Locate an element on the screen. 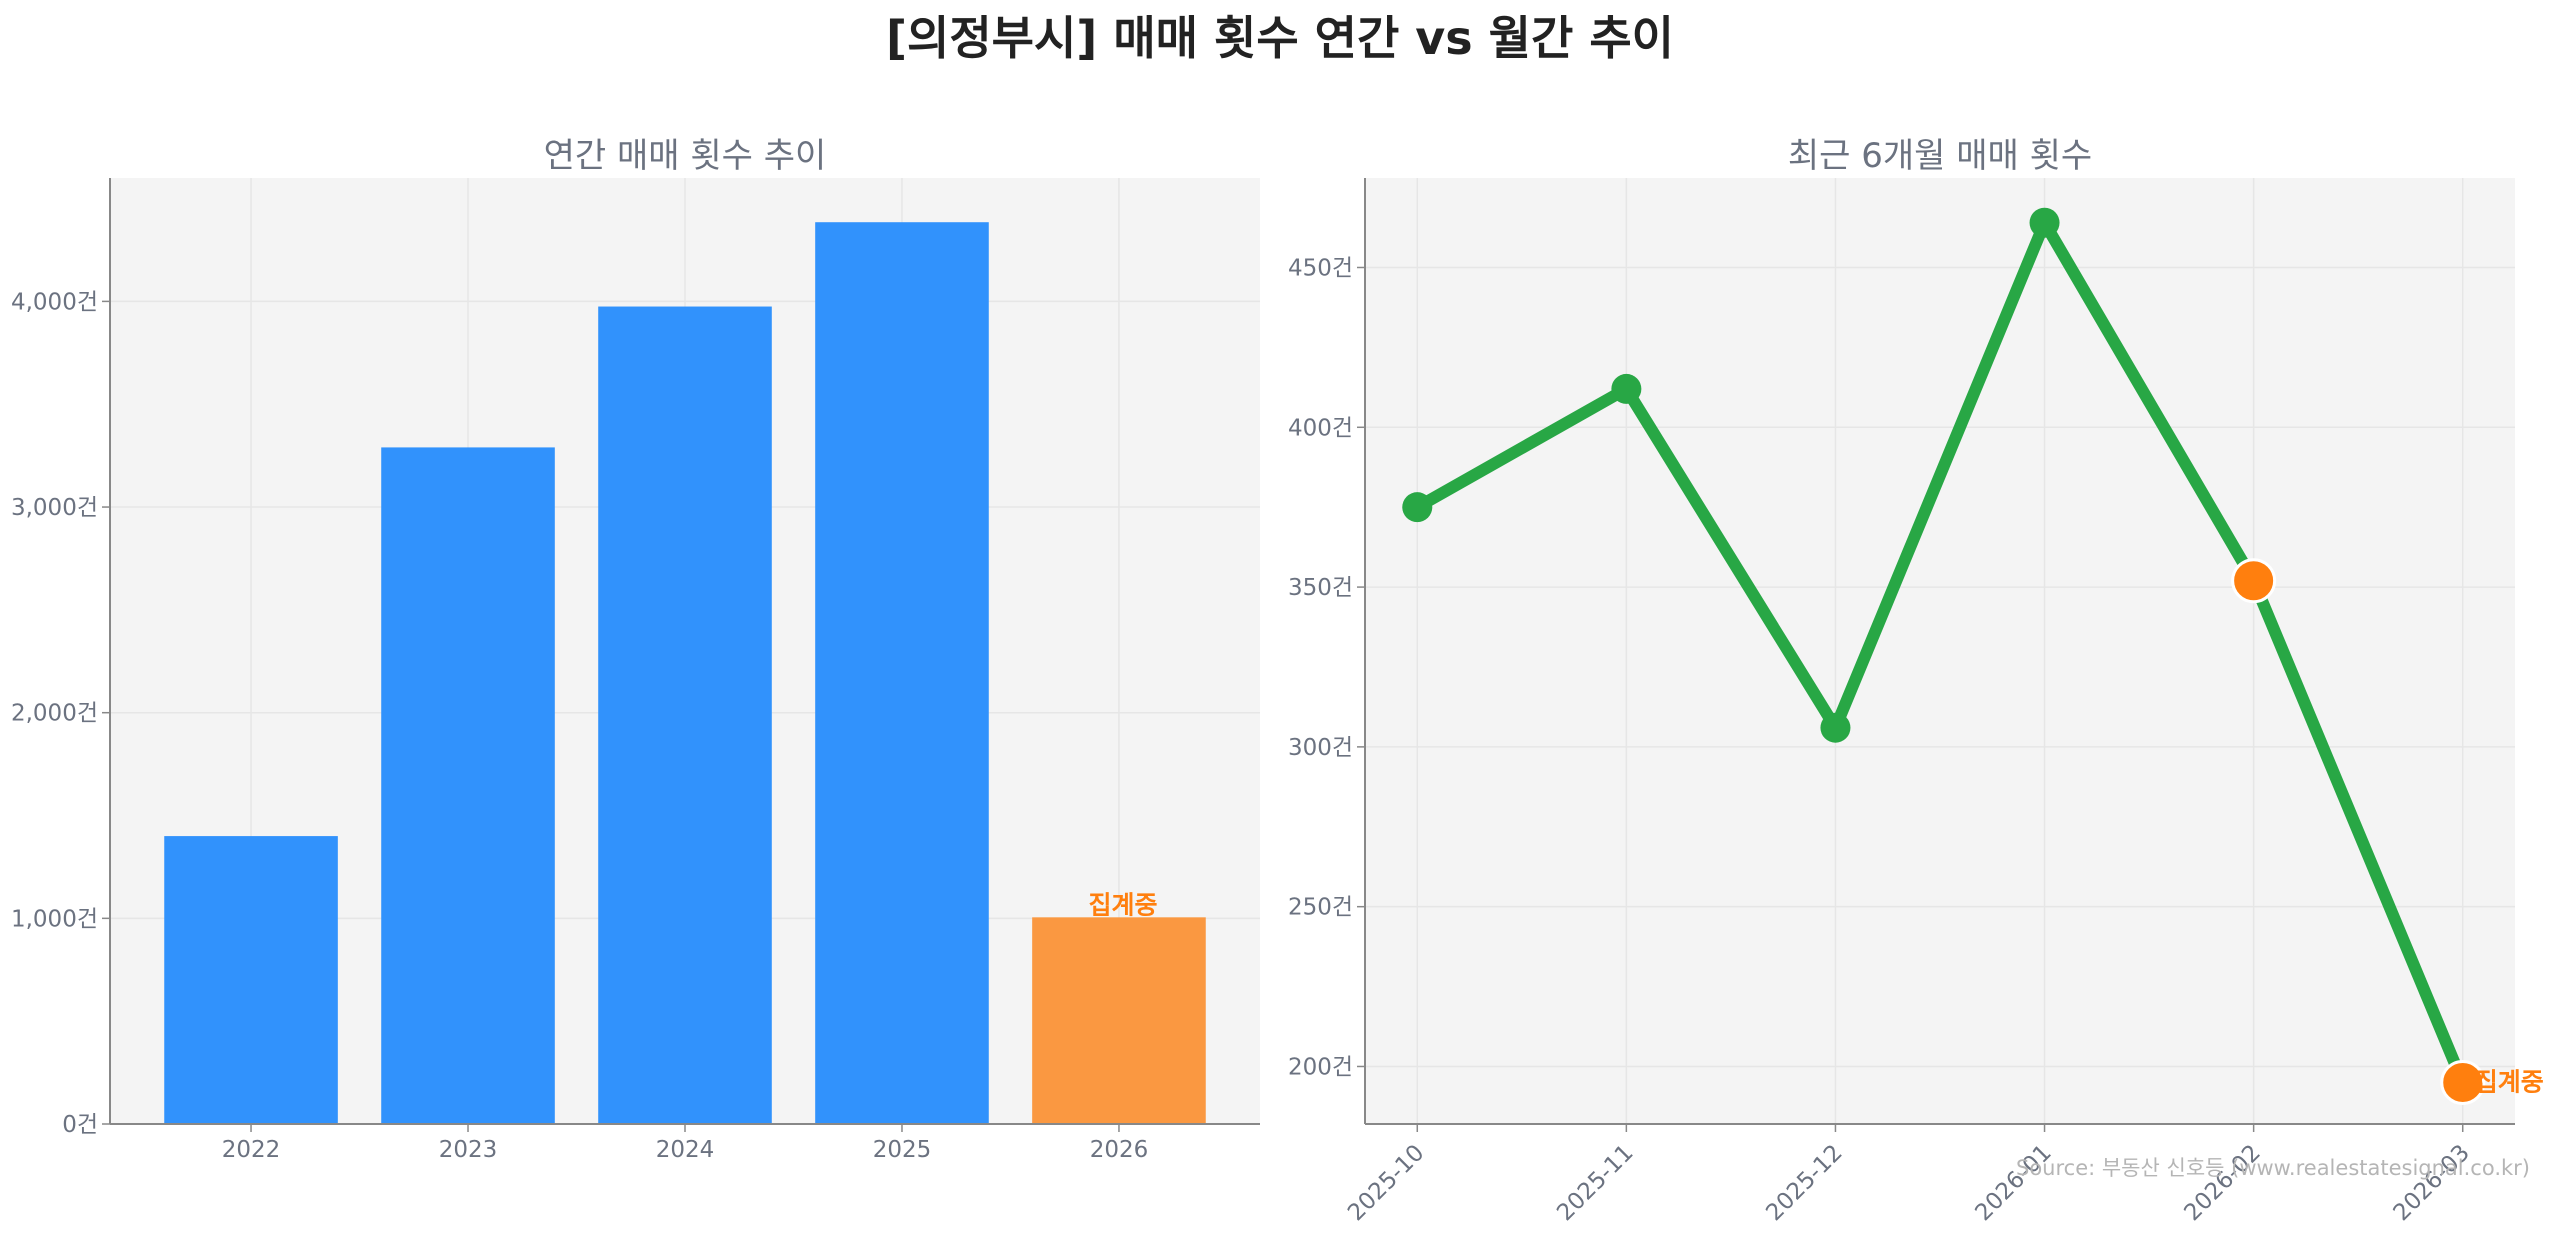 Image resolution: width=2560 pixels, height=1234 pixels. monthly-x-tick-label: 2025-12 is located at coordinates (1804, 1183).